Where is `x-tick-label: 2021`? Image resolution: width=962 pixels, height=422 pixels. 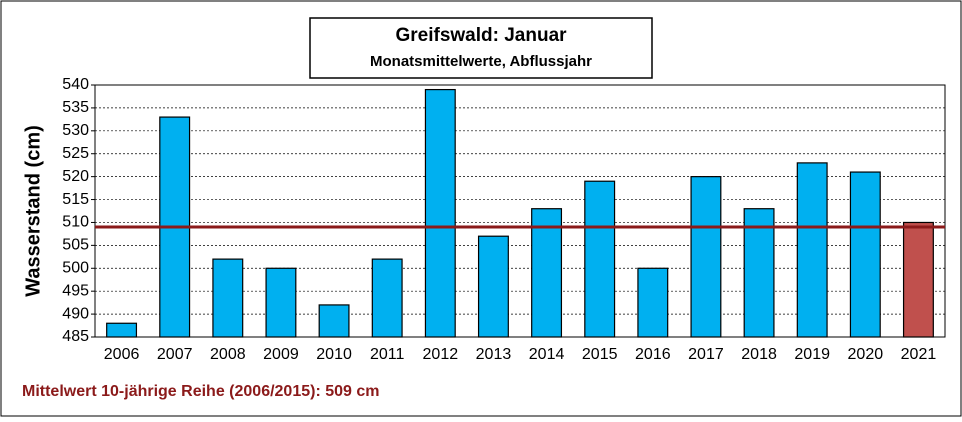
x-tick-label: 2021 is located at coordinates (919, 354).